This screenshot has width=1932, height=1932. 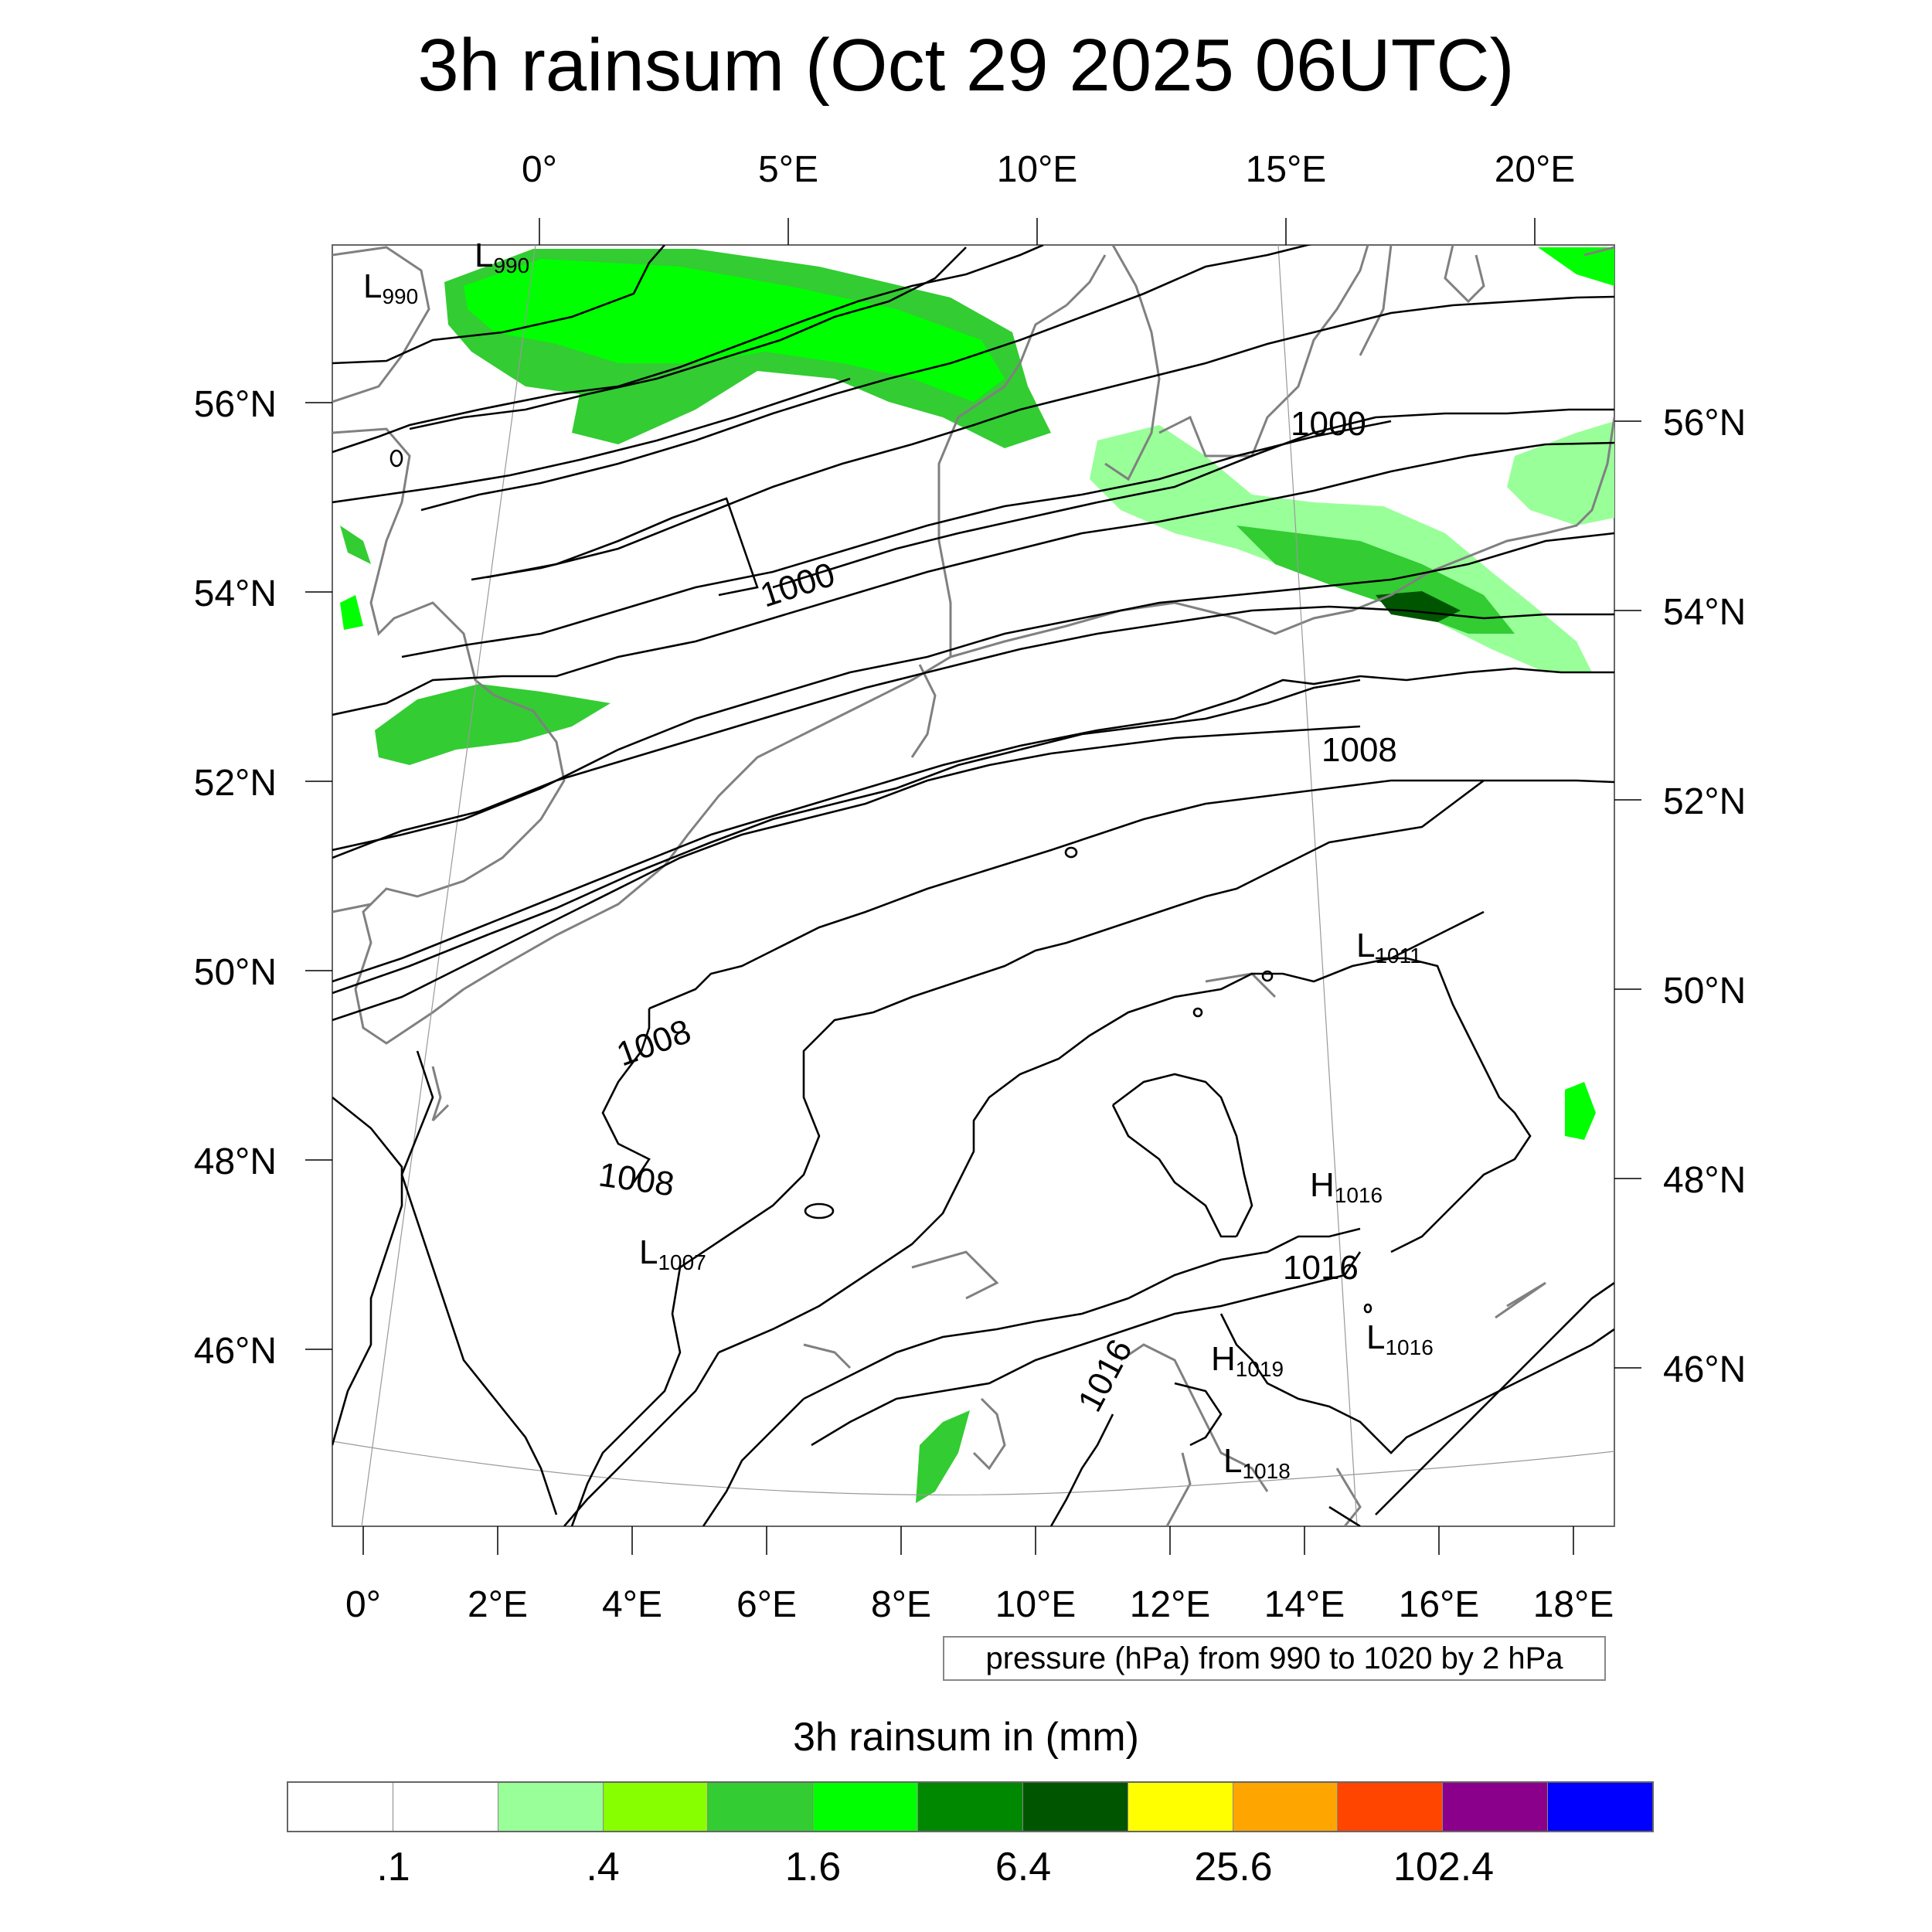 What do you see at coordinates (236, 404) in the screenshot?
I see `left-lat-label: 56°N` at bounding box center [236, 404].